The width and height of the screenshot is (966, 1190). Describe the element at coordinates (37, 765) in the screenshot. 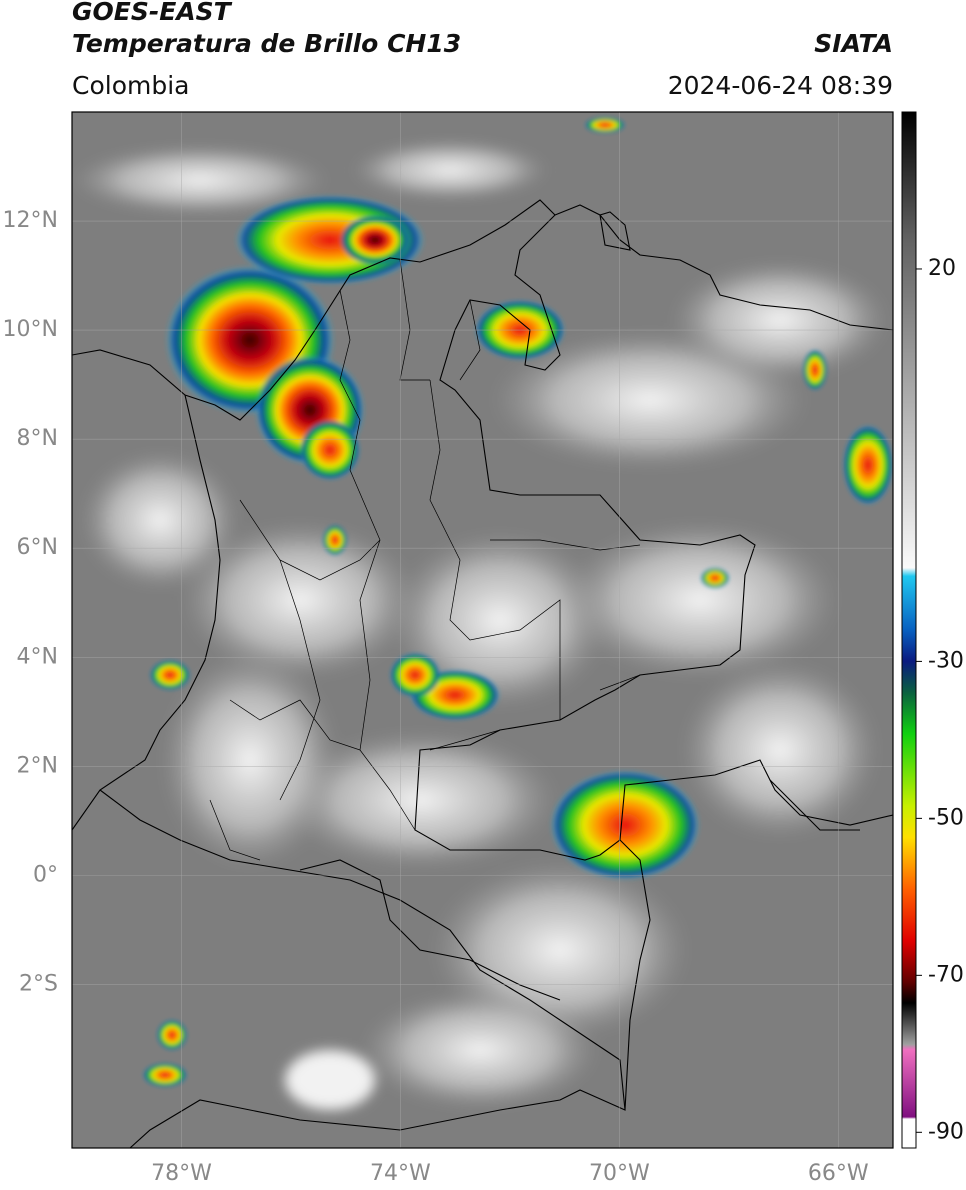

I see `lat-label: 2°N` at that location.